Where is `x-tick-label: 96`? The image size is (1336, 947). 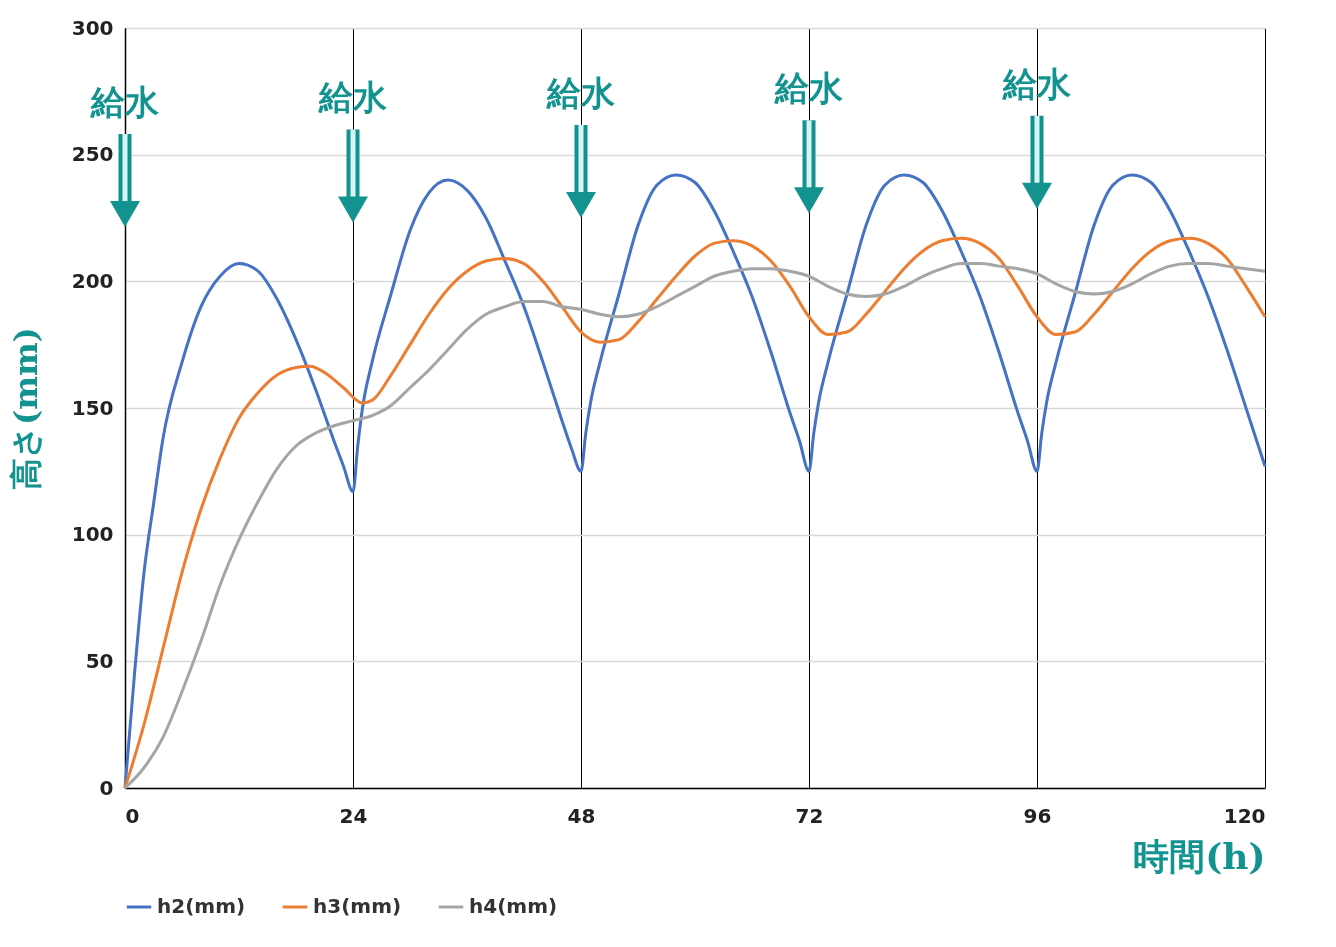
x-tick-label: 96 is located at coordinates (1037, 815).